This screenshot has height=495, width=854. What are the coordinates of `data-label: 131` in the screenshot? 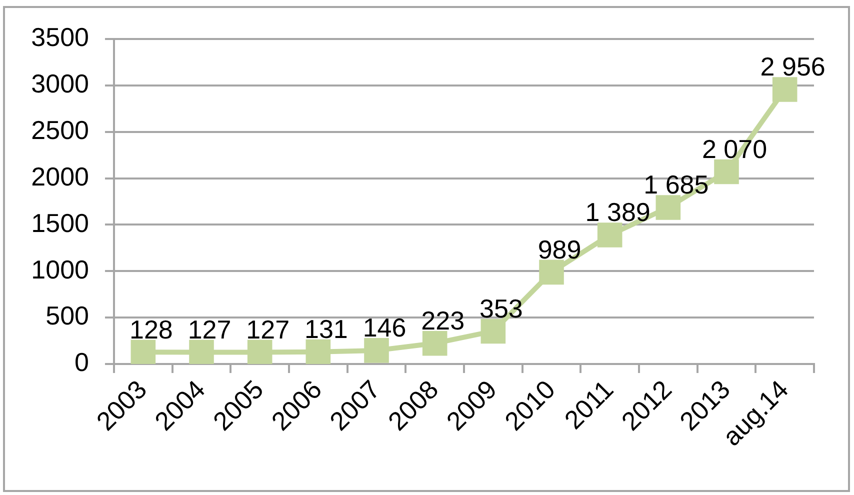 It's located at (326, 329).